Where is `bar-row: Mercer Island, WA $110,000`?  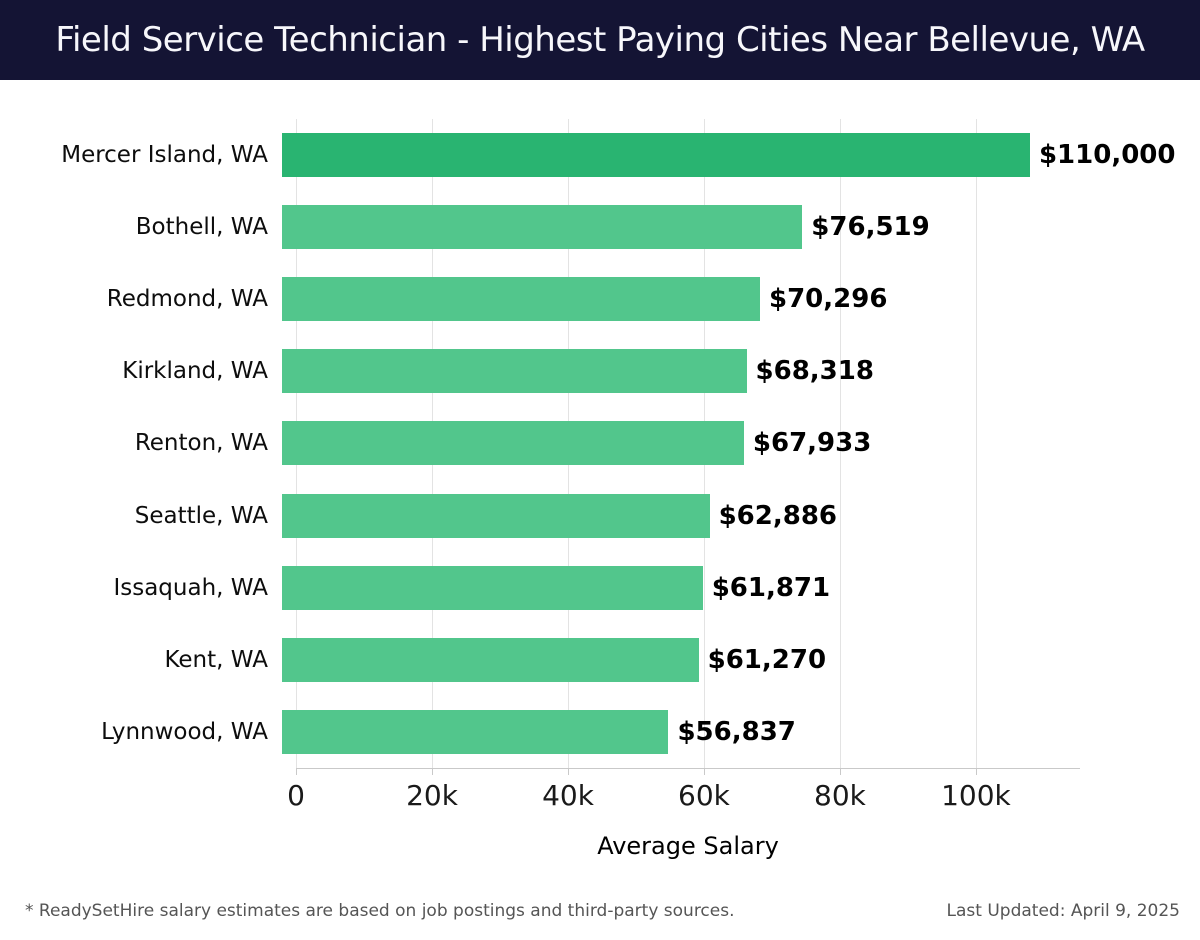 bar-row: Mercer Island, WA $110,000 is located at coordinates (600, 155).